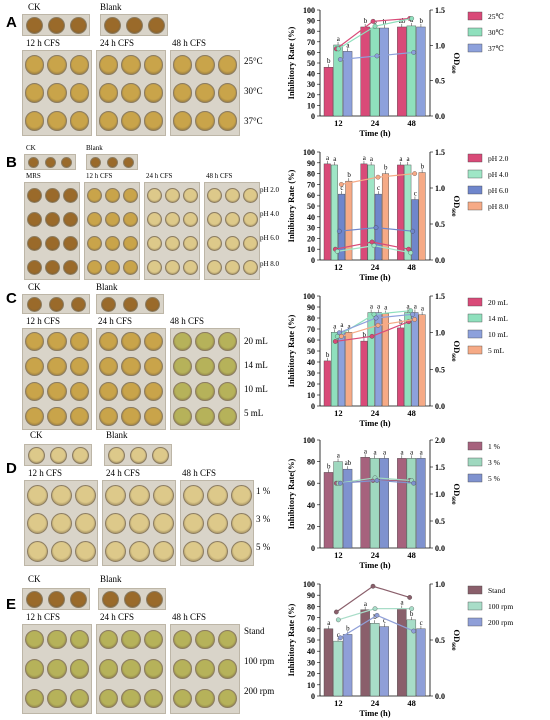 This screenshot has width=550, height=720. Describe the element at coordinates (256, 341) in the screenshot. I see `row-label: 20 mL` at that location.